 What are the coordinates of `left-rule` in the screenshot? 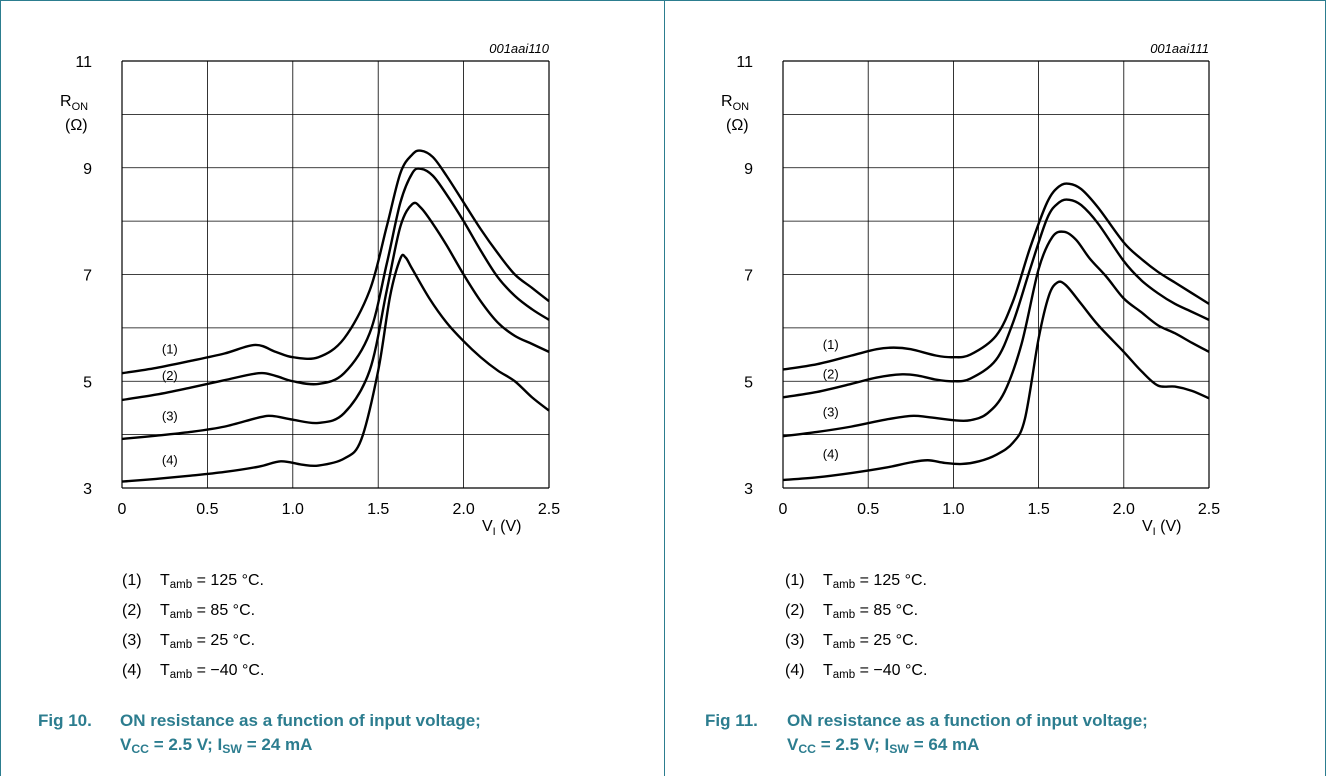 It's located at (0, 388).